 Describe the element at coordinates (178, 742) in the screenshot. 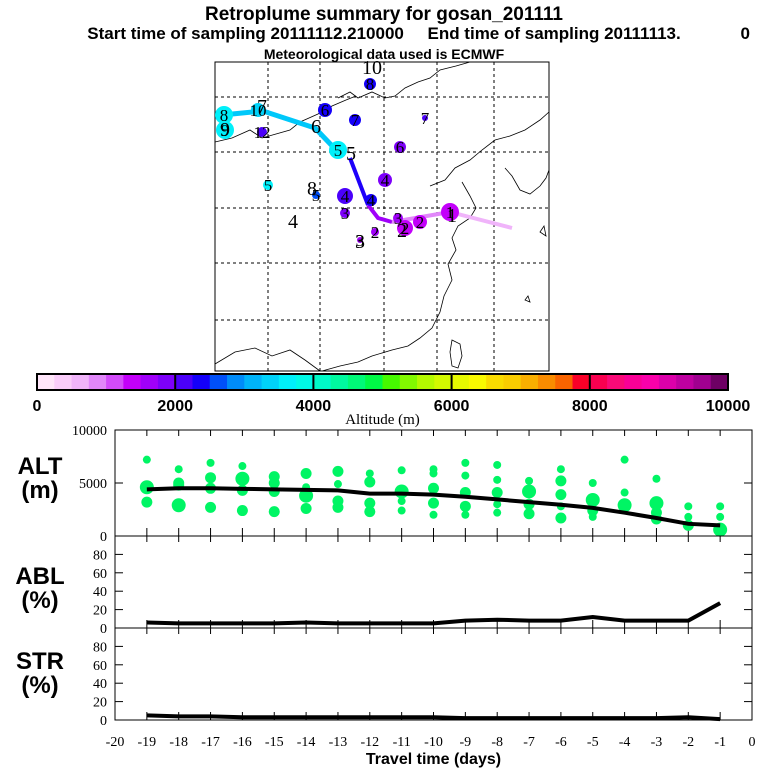

I see `x-tick-label: -18` at that location.